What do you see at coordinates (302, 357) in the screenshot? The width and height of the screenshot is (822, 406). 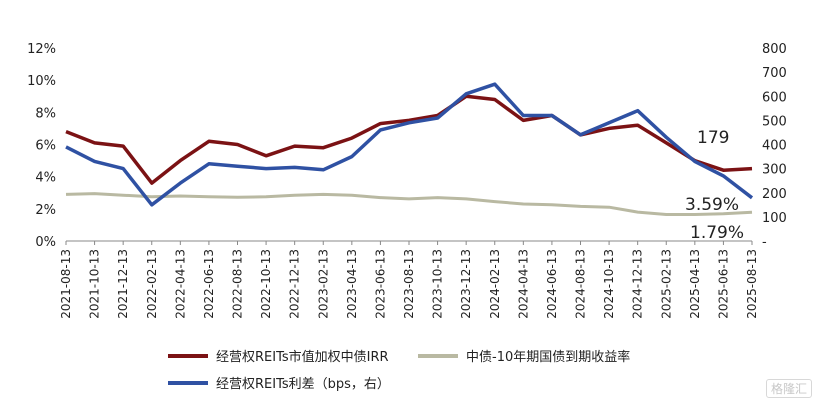 I see `legend-irr-label: 经营权REITs市值加权中债IRR` at bounding box center [302, 357].